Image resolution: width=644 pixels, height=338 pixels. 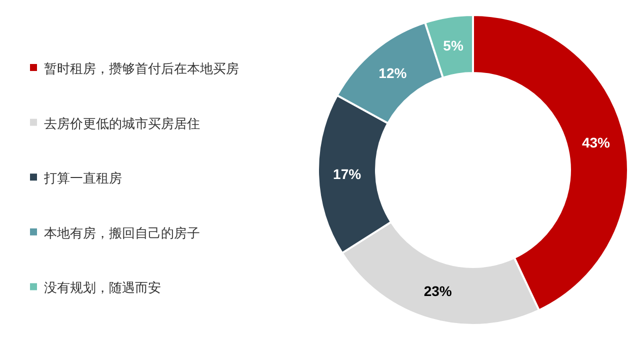 What do you see at coordinates (82, 178) in the screenshot?
I see `legend-label: 打算一直租房` at bounding box center [82, 178].